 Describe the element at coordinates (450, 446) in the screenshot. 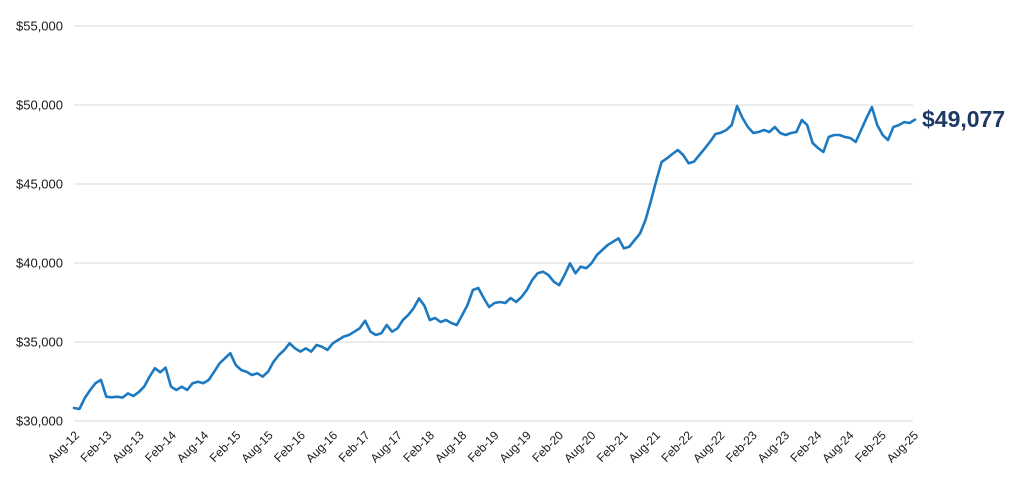

I see `x-axis-tick-label: Aug-18` at that location.